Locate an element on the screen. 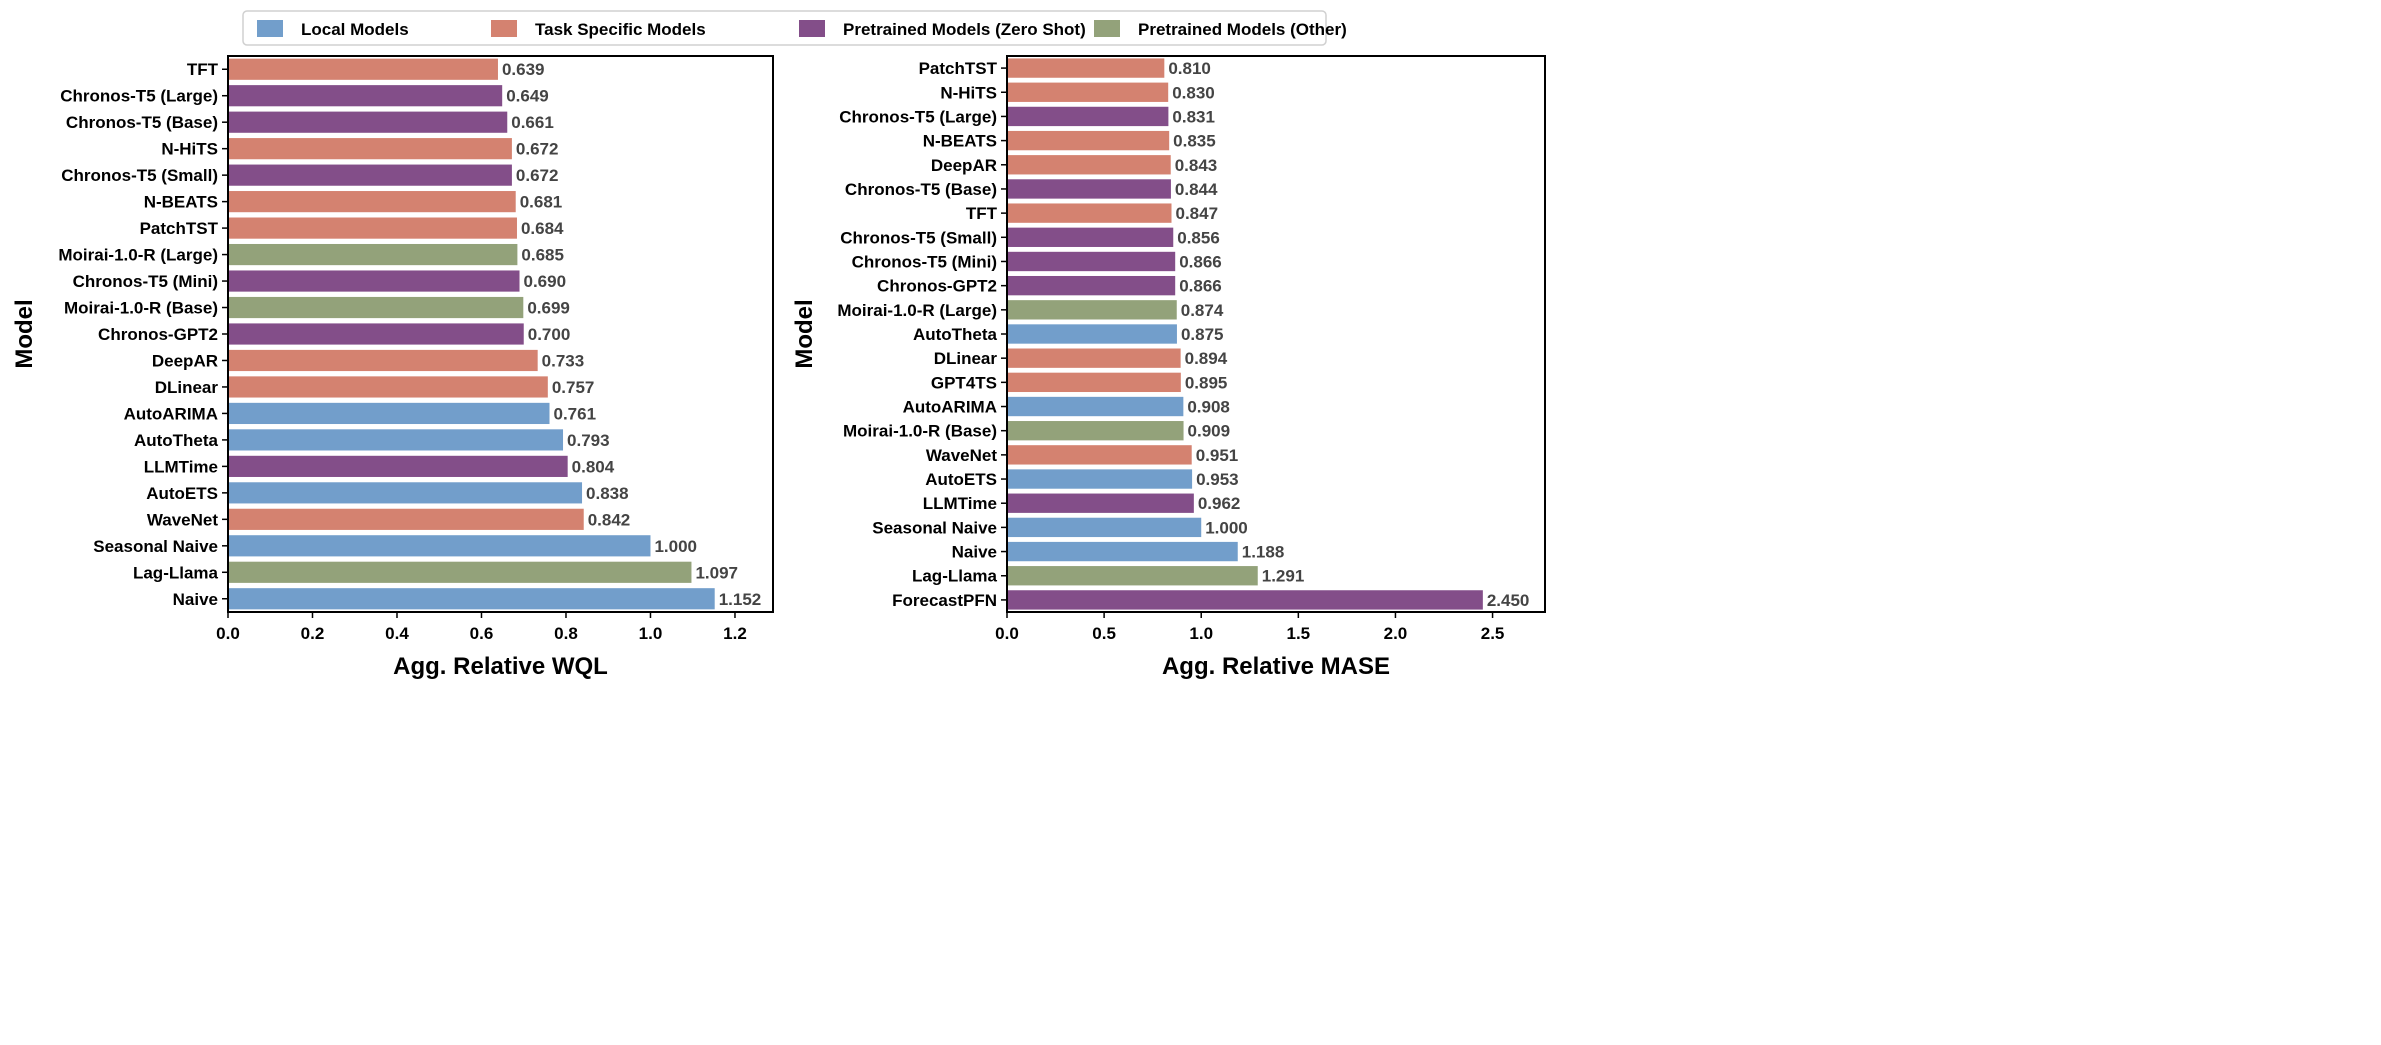 This screenshot has height=1045, width=2381. value-label: 1.188 is located at coordinates (1263, 552).